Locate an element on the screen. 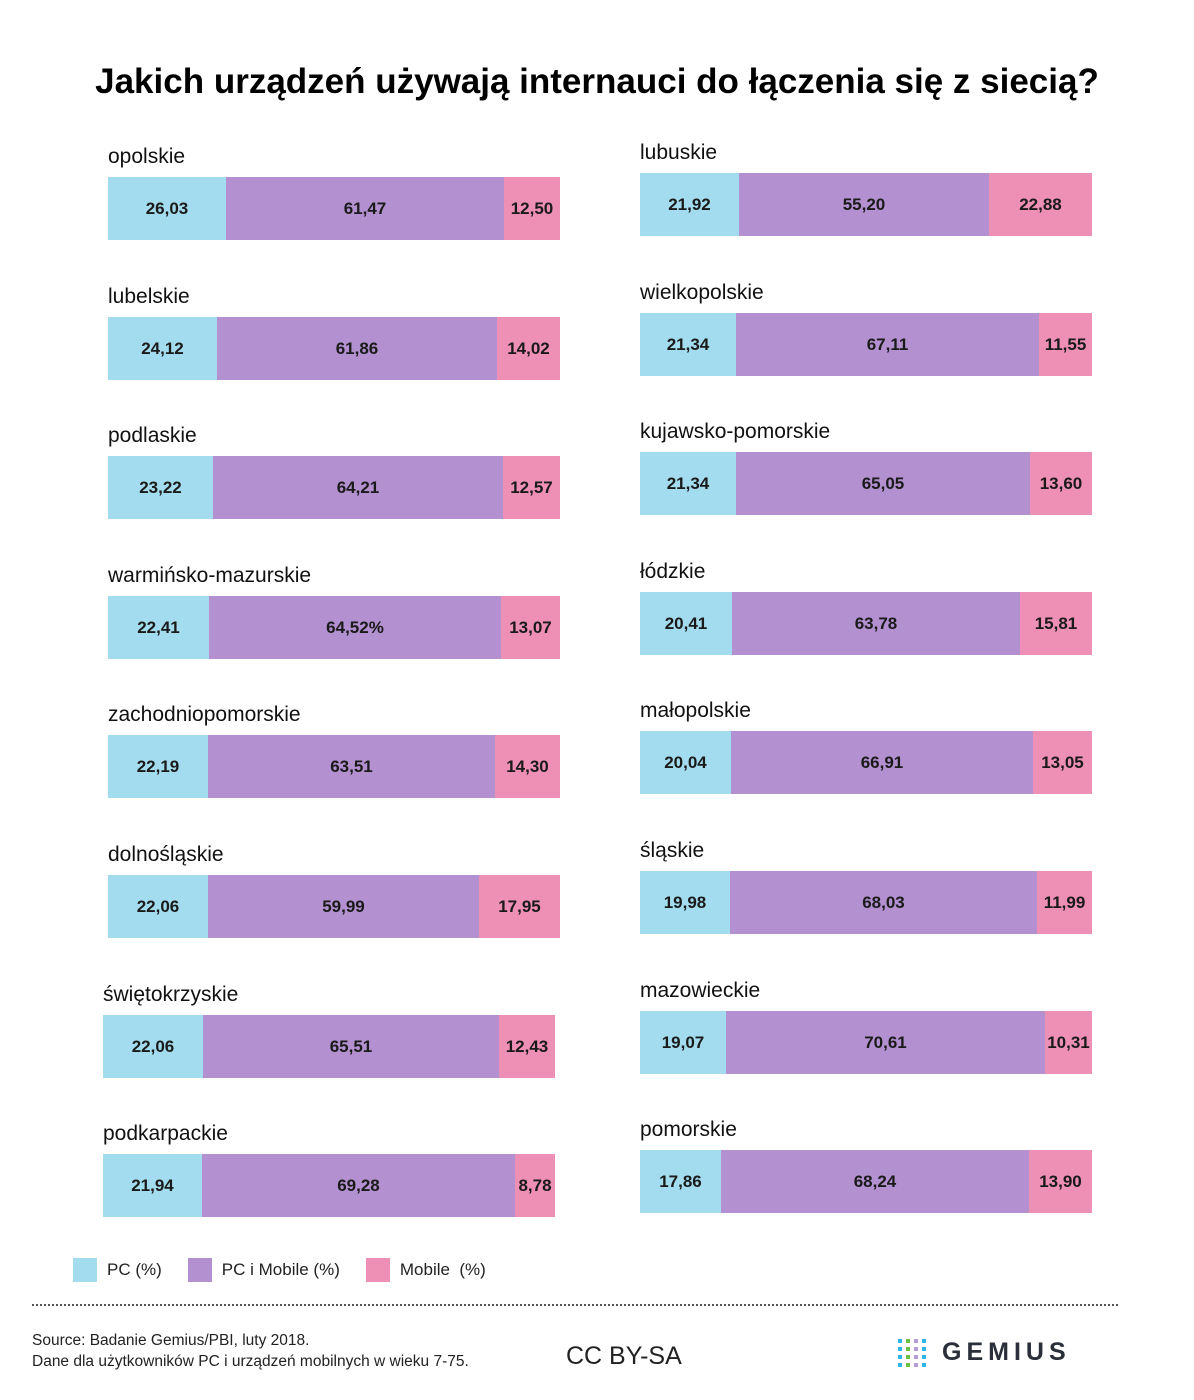  data-label: 22,06 is located at coordinates (153, 1046).